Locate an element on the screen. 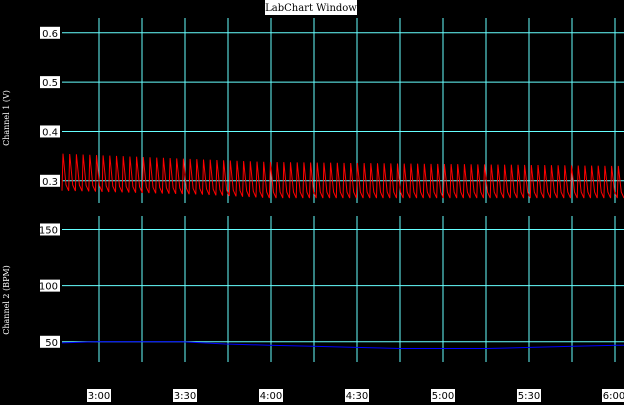  ytick-label: 100 is located at coordinates (48, 287).